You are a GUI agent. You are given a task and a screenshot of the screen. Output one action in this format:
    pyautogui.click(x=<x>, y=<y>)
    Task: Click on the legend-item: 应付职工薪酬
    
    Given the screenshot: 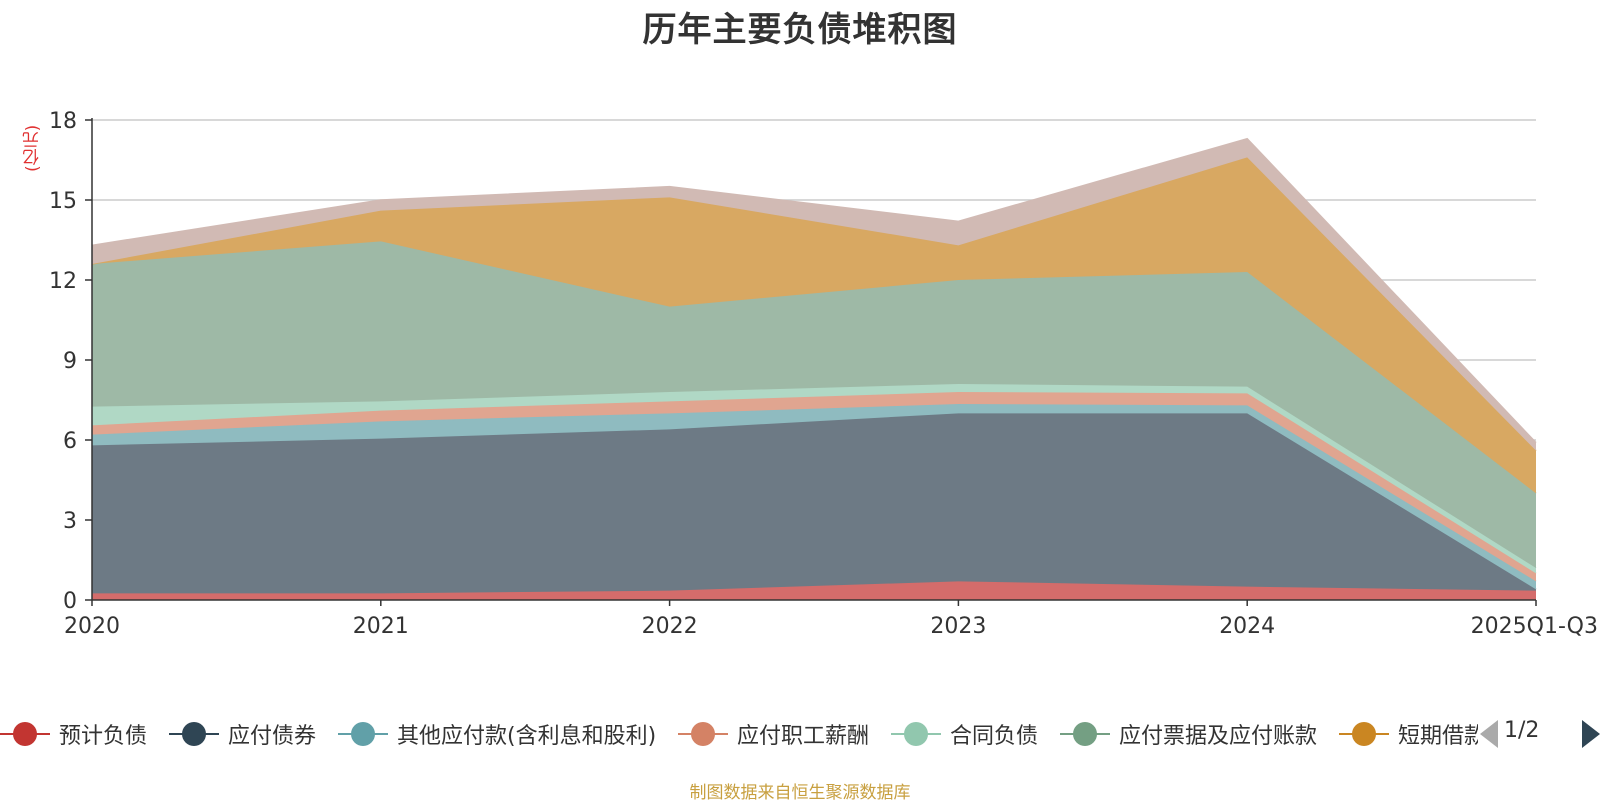 What is the action you would take?
    pyautogui.click(x=773, y=734)
    